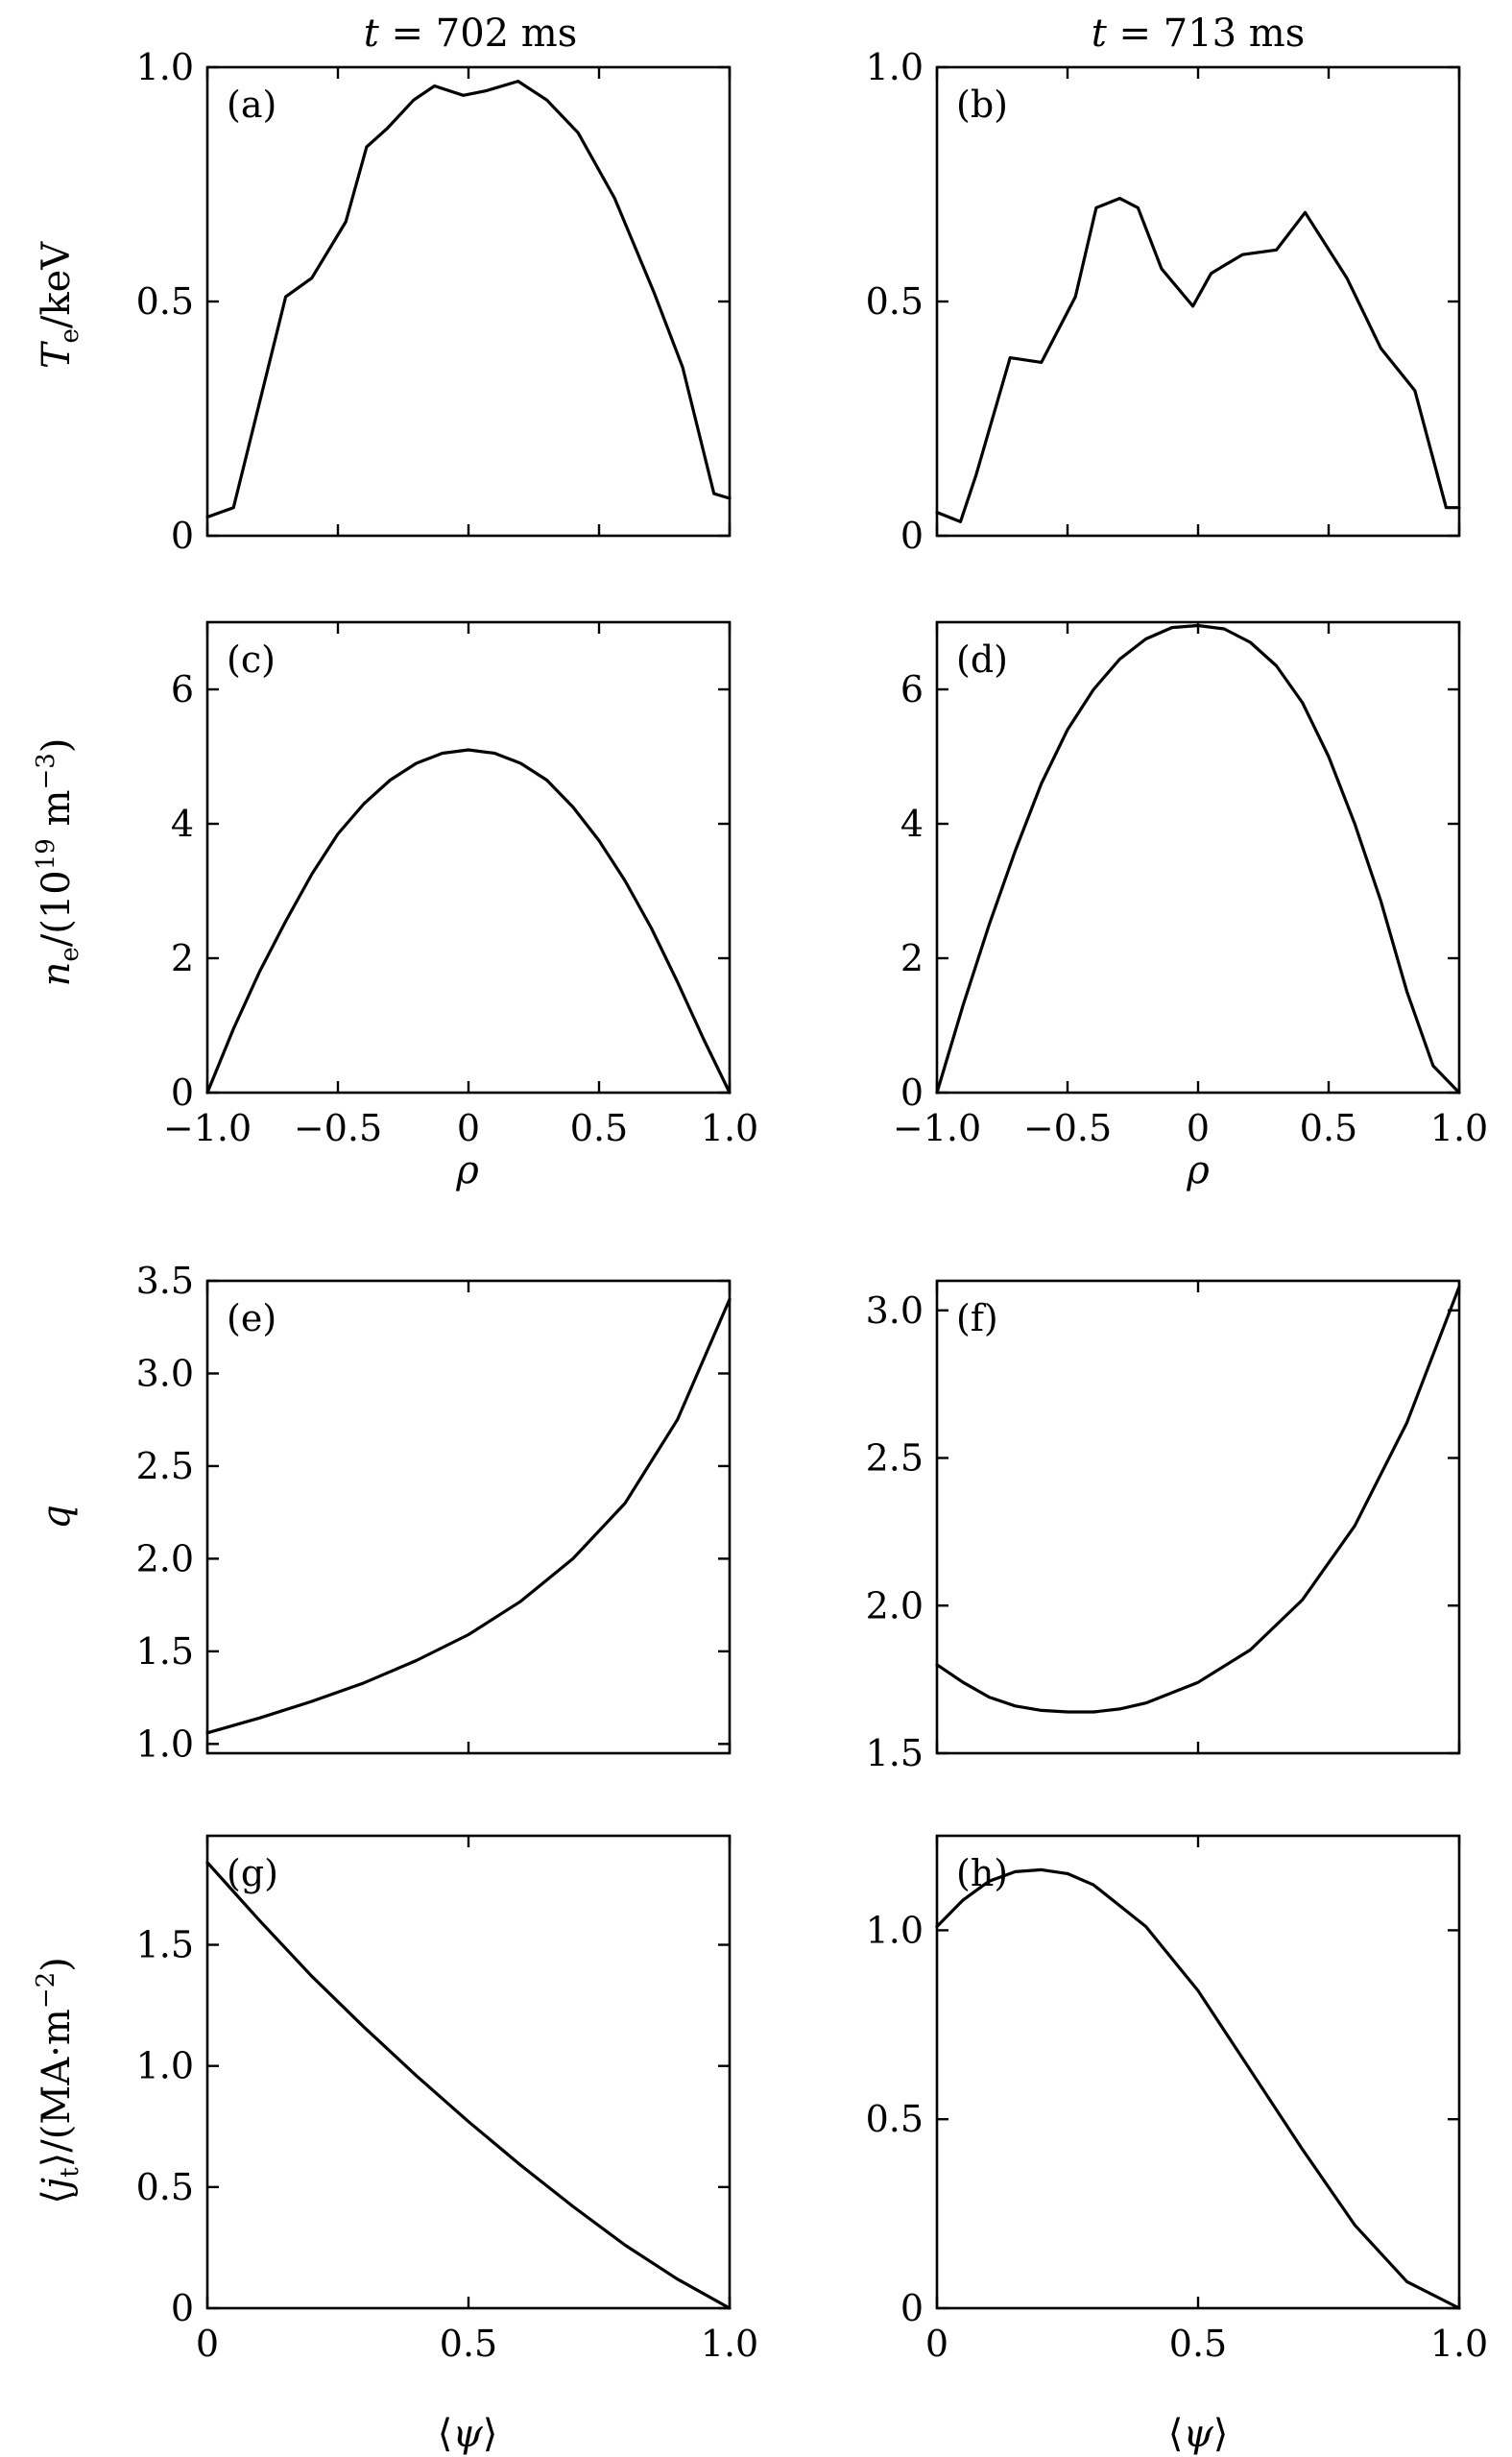  I want to click on ylabel-ne: ne/(1019 m−3), so click(58, 863).